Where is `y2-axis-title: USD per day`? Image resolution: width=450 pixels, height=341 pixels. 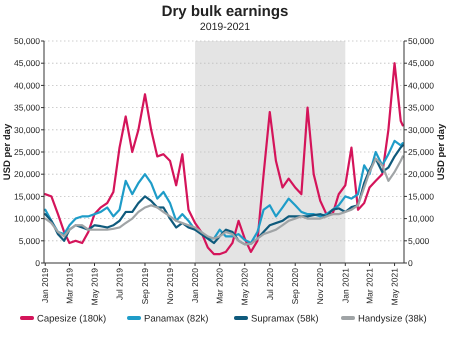
y2-axis-title: USD per day is located at coordinates (441, 151).